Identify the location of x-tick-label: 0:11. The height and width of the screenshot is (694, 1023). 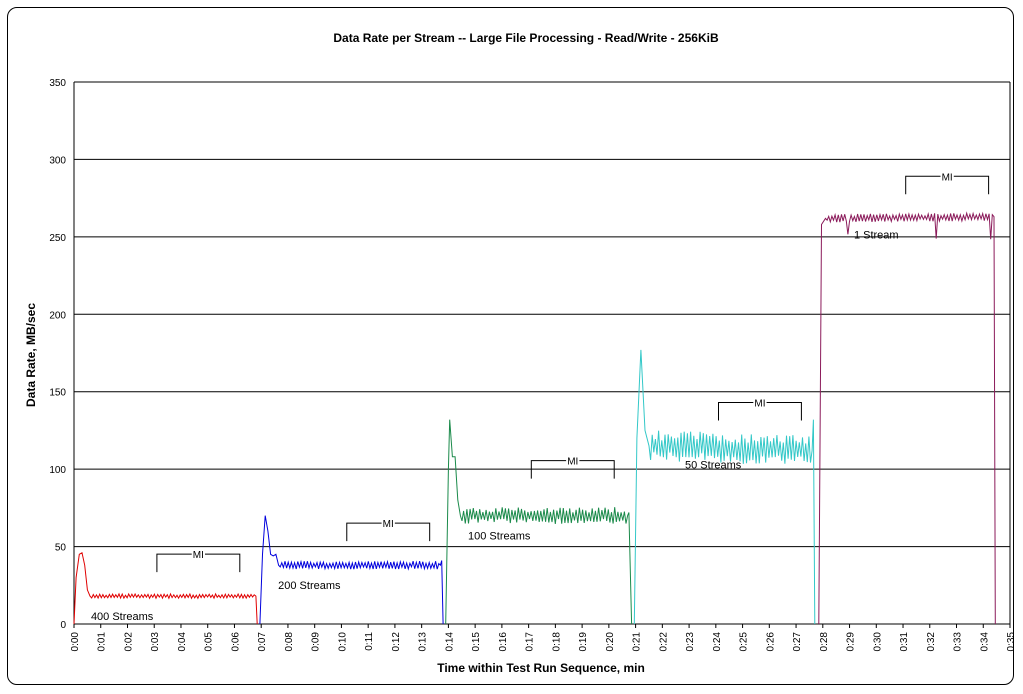
(369, 641).